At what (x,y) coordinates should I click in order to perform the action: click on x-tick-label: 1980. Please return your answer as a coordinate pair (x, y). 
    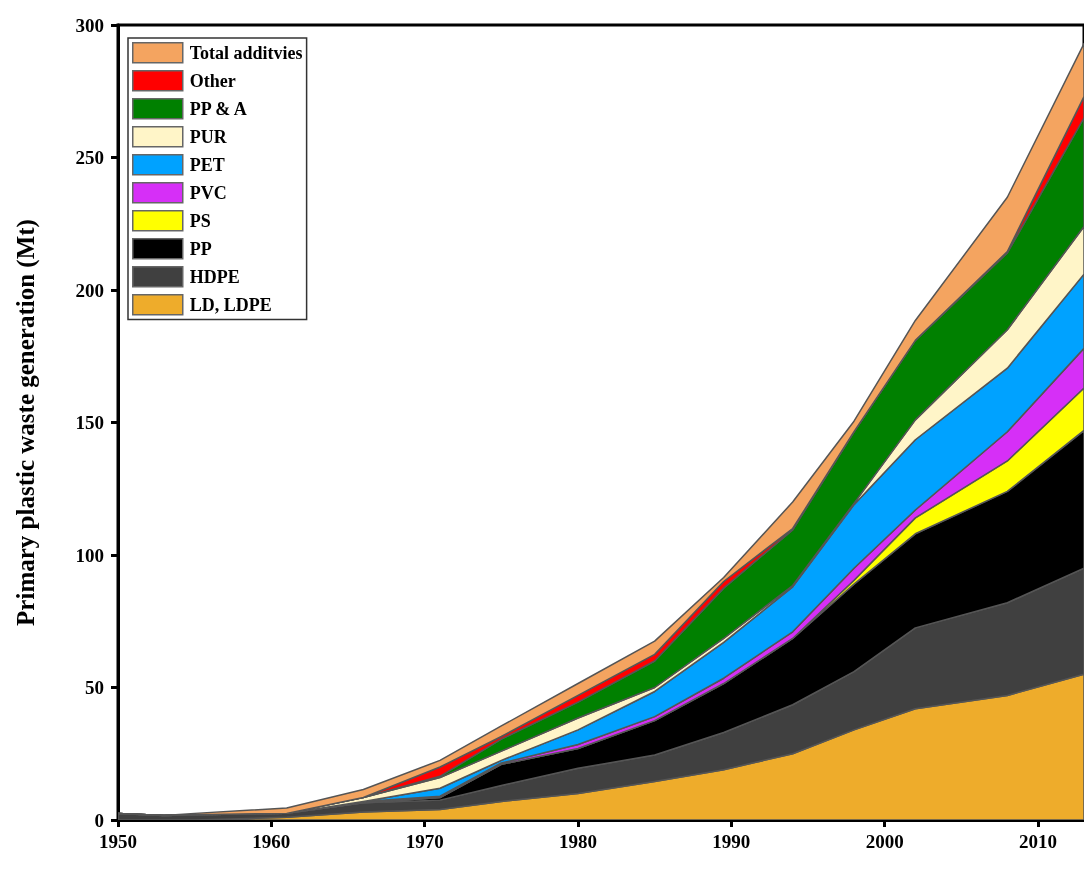
    Looking at the image, I should click on (578, 841).